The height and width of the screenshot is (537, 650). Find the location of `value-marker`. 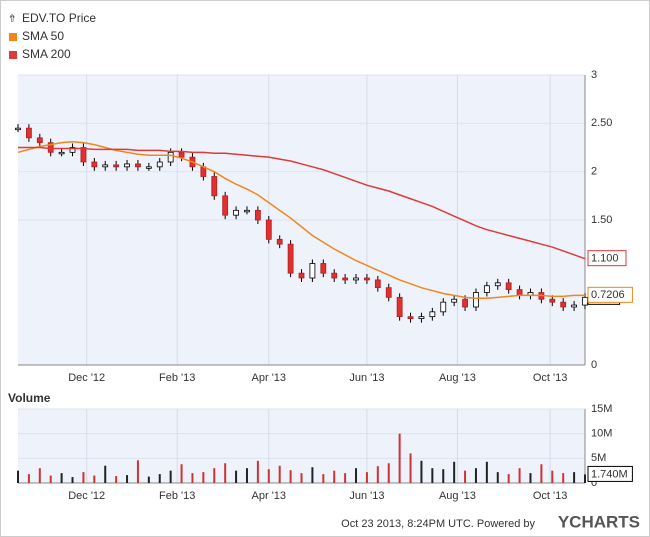

value-marker is located at coordinates (610, 294).